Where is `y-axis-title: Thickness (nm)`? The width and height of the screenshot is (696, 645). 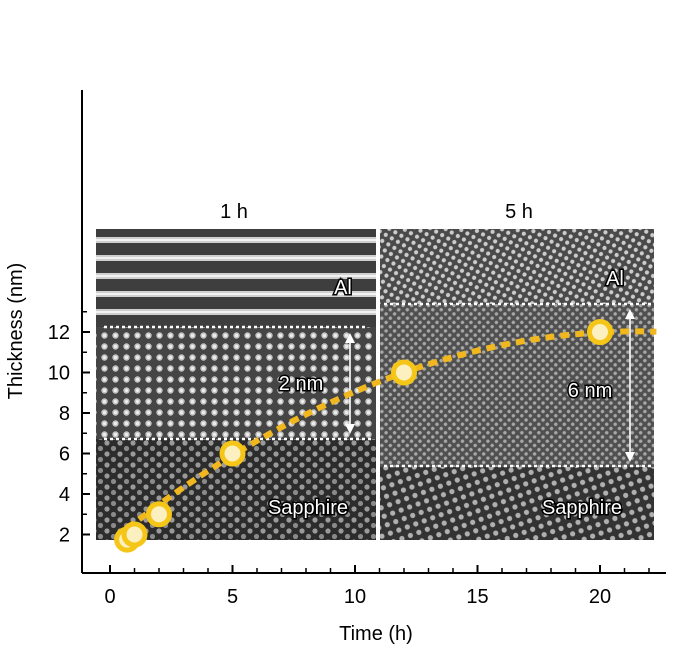 y-axis-title: Thickness (nm) is located at coordinates (16, 331).